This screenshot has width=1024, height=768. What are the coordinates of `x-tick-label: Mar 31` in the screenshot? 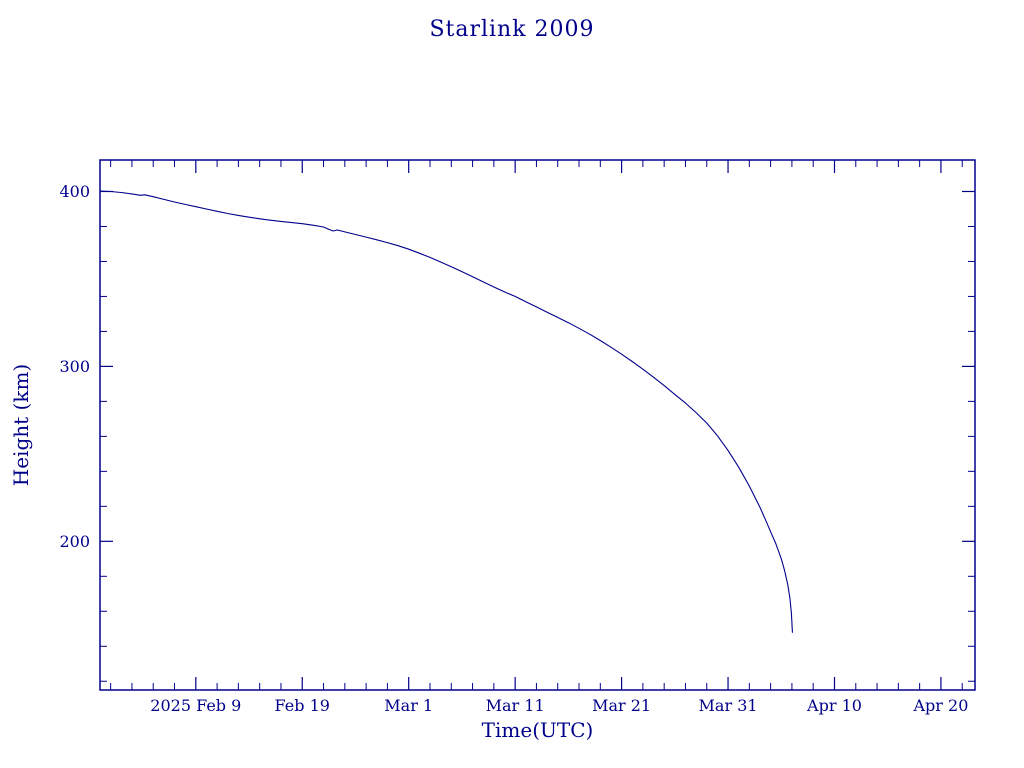 It's located at (728, 705).